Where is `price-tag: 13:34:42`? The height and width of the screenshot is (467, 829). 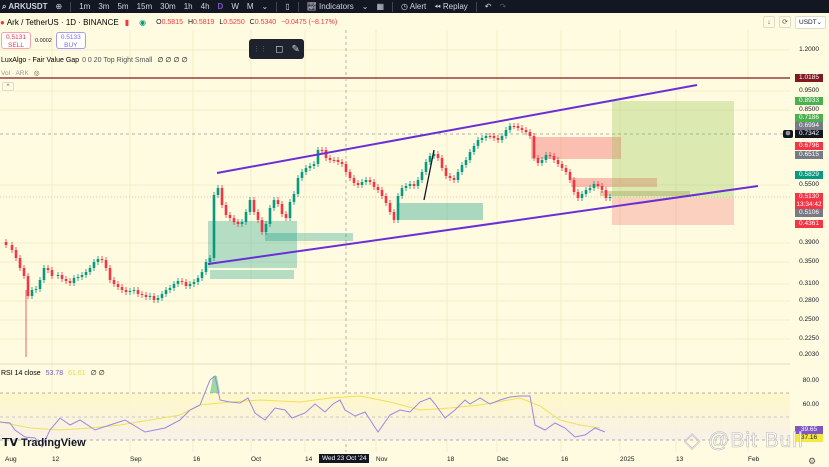
price-tag: 13:34:42 is located at coordinates (809, 205).